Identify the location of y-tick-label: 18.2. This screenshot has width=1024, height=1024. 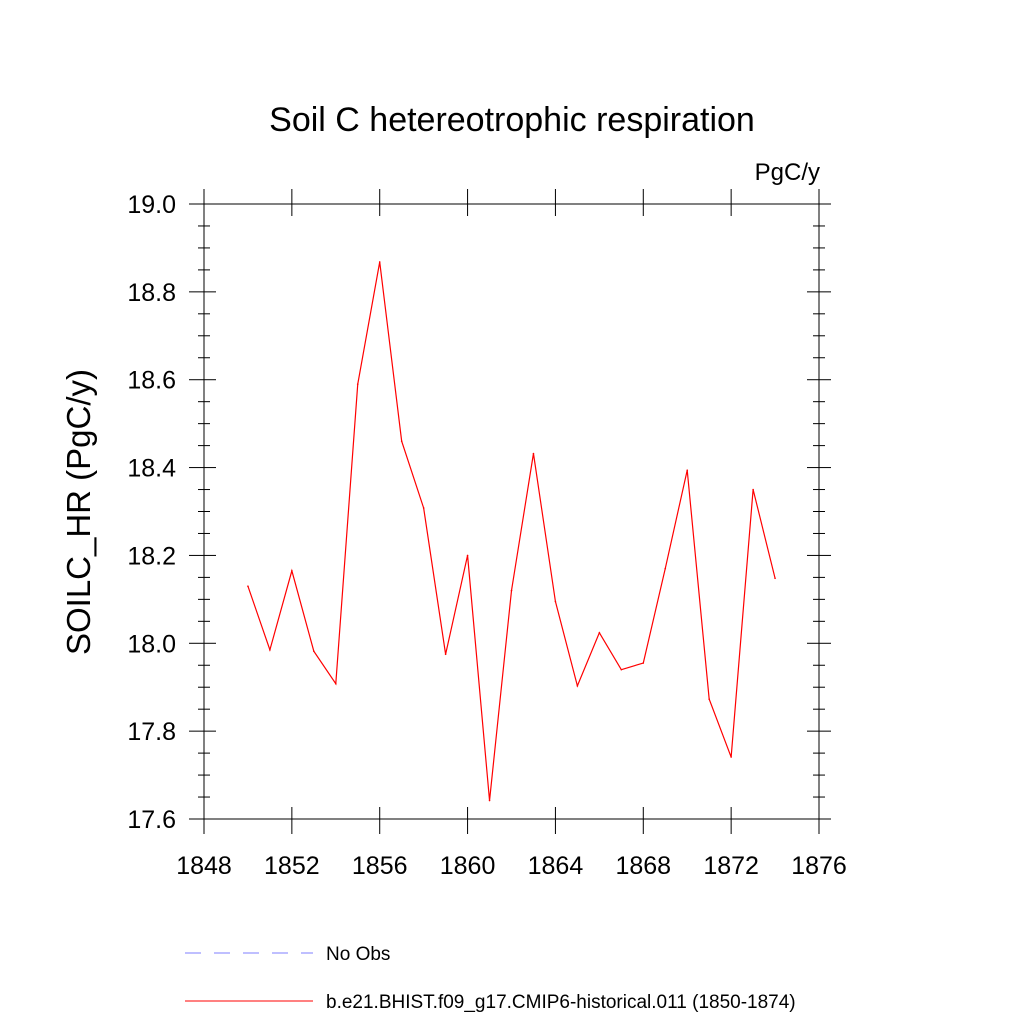
(151, 556).